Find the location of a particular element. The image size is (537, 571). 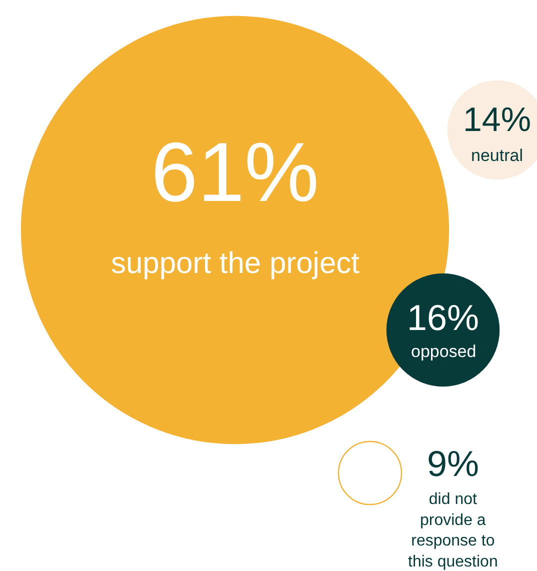

data-label: 9% is located at coordinates (453, 463).